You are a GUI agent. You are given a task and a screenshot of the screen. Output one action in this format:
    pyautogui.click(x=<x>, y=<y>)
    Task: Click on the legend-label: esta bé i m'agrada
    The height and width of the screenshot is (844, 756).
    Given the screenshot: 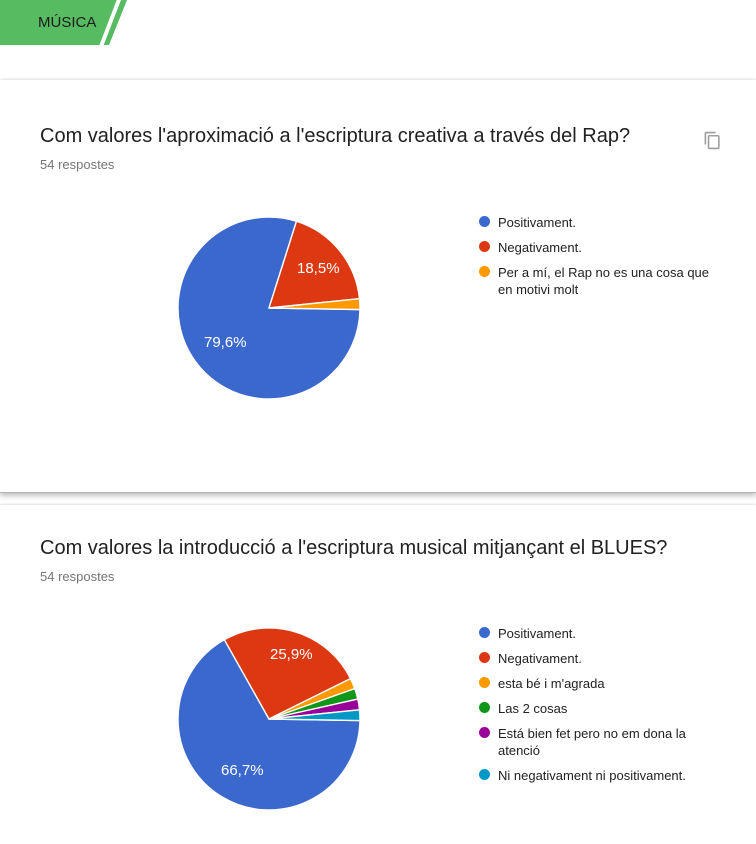 What is the action you would take?
    pyautogui.click(x=551, y=683)
    